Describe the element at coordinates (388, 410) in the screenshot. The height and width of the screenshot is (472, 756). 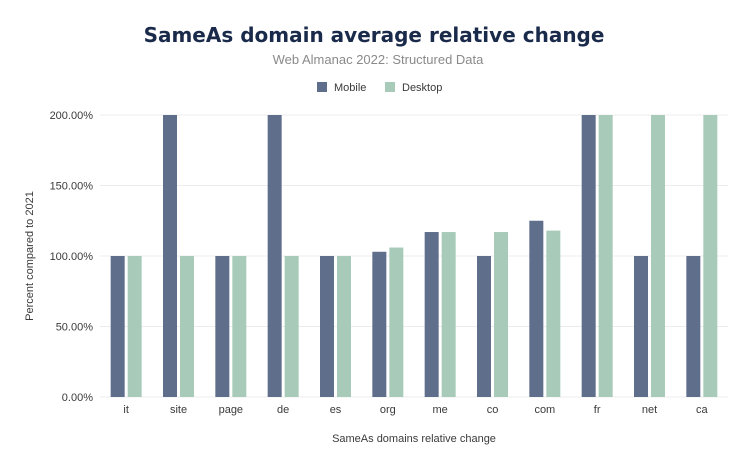
I see `x-tick-label: org` at that location.